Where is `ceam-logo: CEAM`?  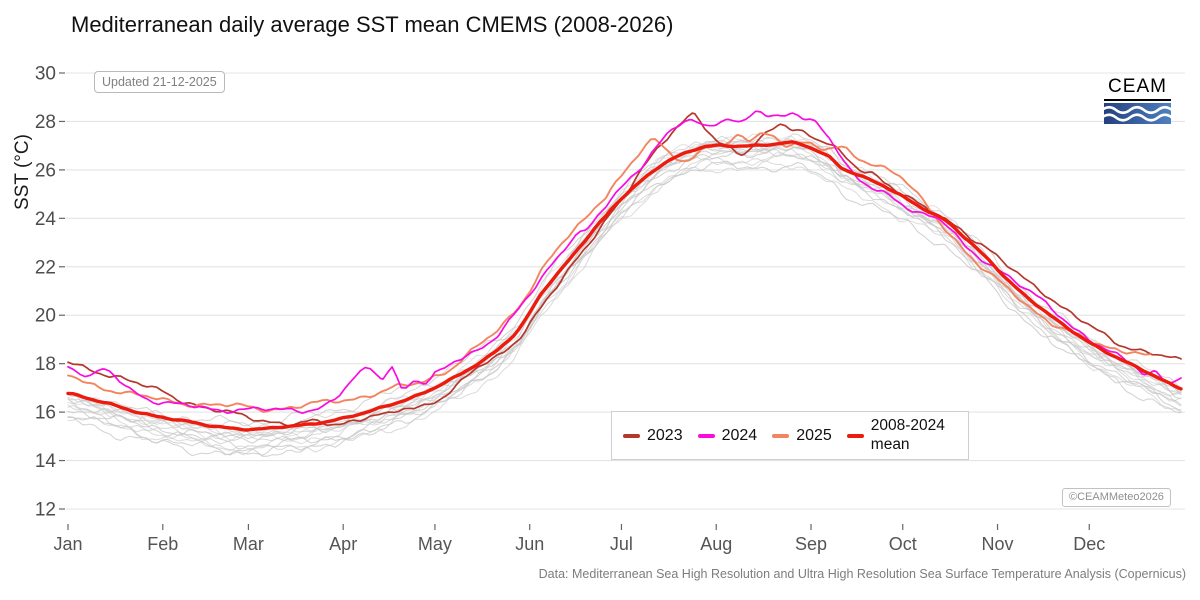
ceam-logo: CEAM is located at coordinates (1137, 100).